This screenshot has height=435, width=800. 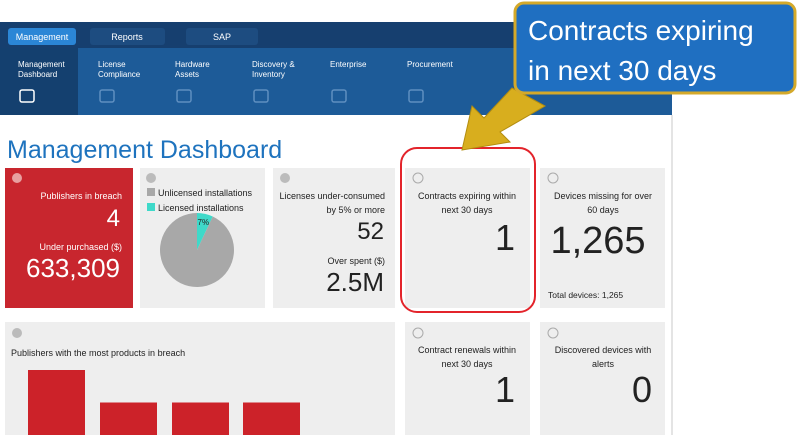 I want to click on menu-label: Compliance, so click(x=119, y=74).